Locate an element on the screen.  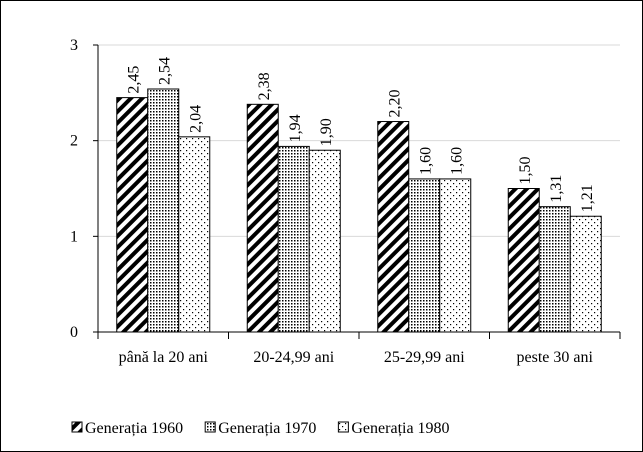
data-label: 2,04 is located at coordinates (195, 119).